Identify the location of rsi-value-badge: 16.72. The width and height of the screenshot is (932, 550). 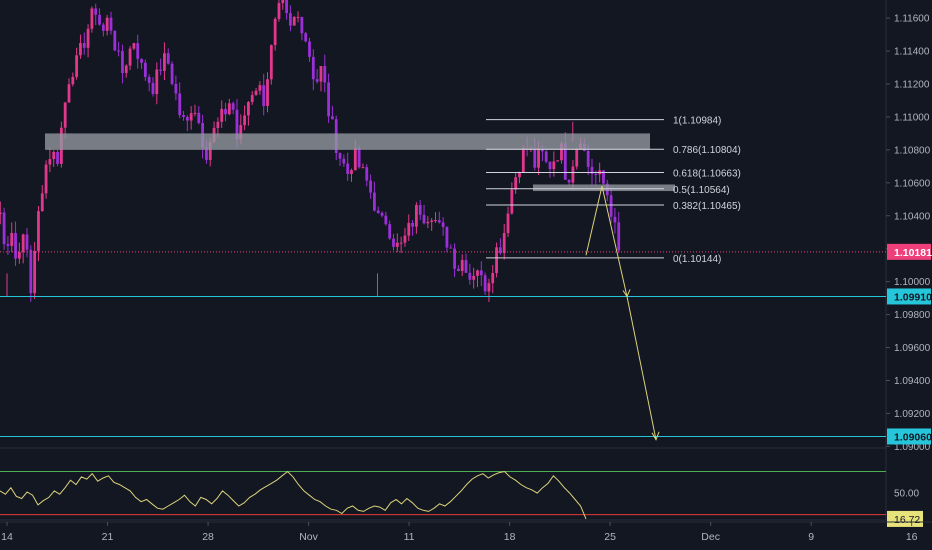
(905, 518).